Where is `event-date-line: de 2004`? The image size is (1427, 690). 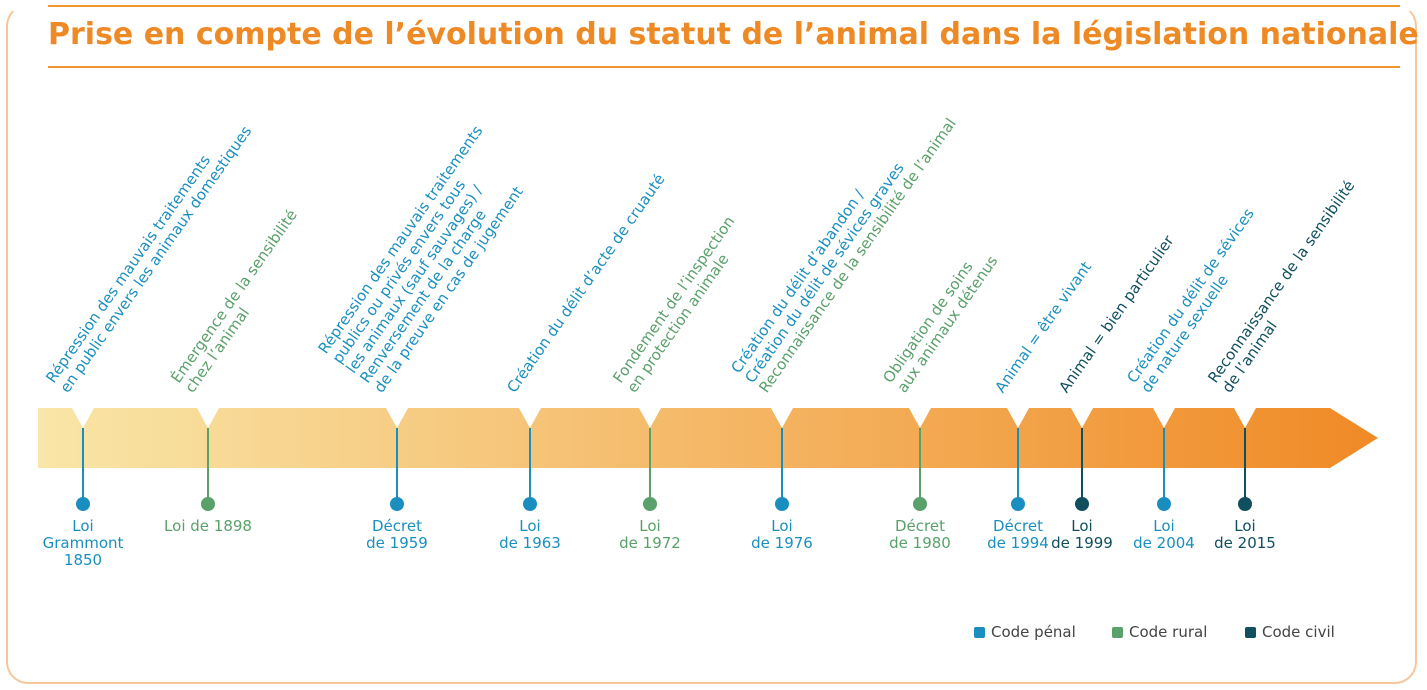 event-date-line: de 2004 is located at coordinates (1164, 543).